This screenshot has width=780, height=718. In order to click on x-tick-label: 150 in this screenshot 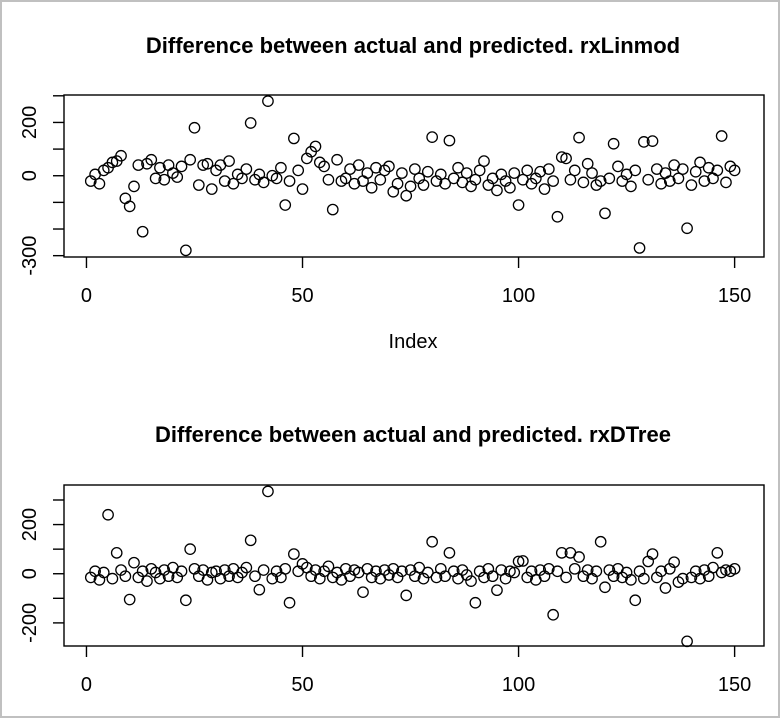, I will do `click(734, 296)`.